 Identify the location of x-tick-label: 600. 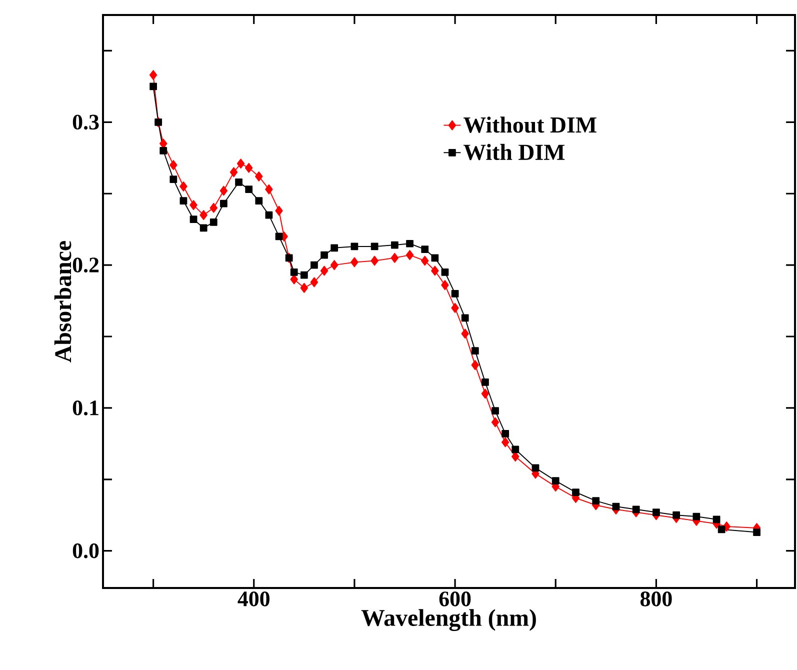
(455, 599).